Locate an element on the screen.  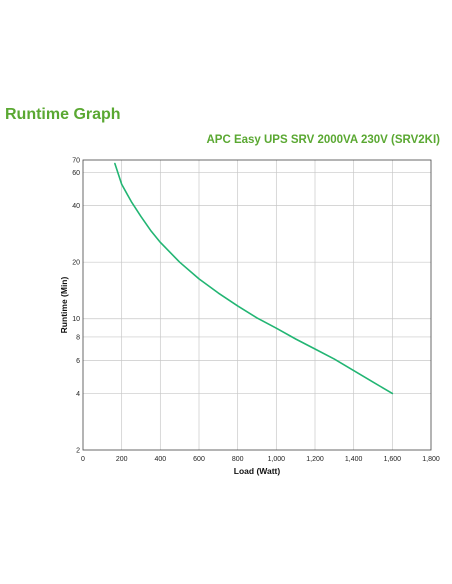
x-tick-label: 1,600 is located at coordinates (393, 459).